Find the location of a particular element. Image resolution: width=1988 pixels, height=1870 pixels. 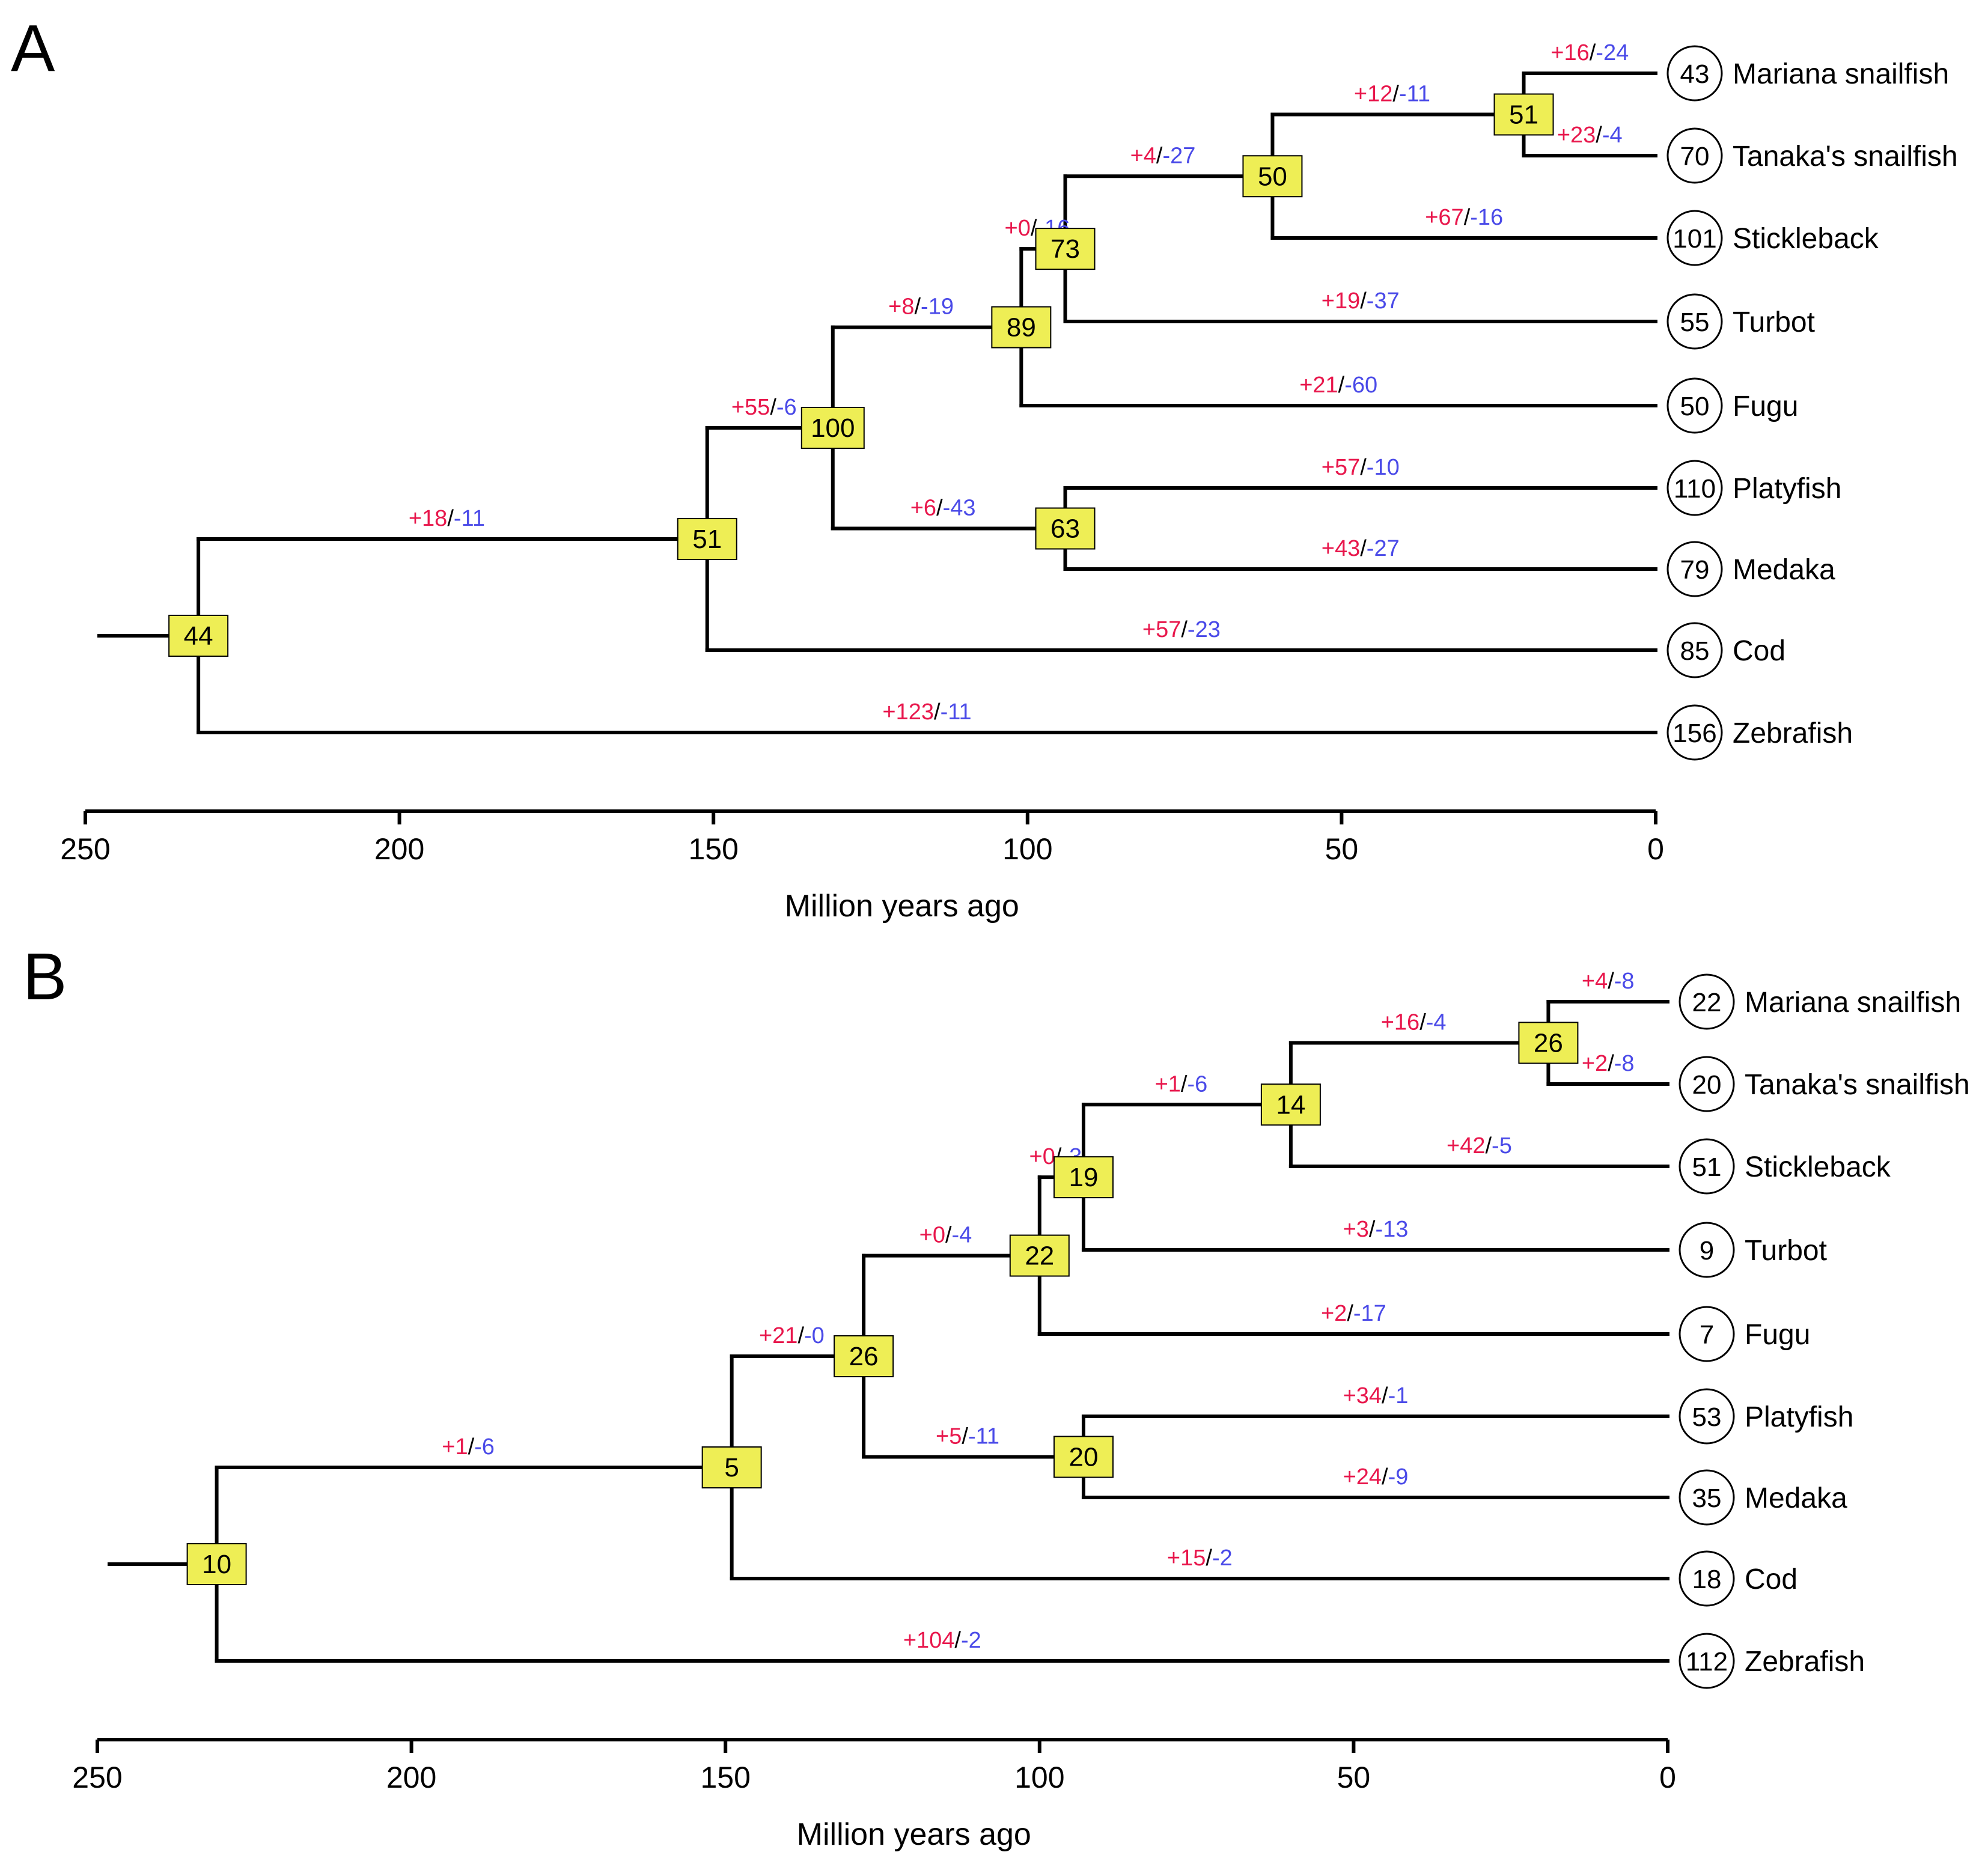

loss-value: -37 is located at coordinates (1383, 301).